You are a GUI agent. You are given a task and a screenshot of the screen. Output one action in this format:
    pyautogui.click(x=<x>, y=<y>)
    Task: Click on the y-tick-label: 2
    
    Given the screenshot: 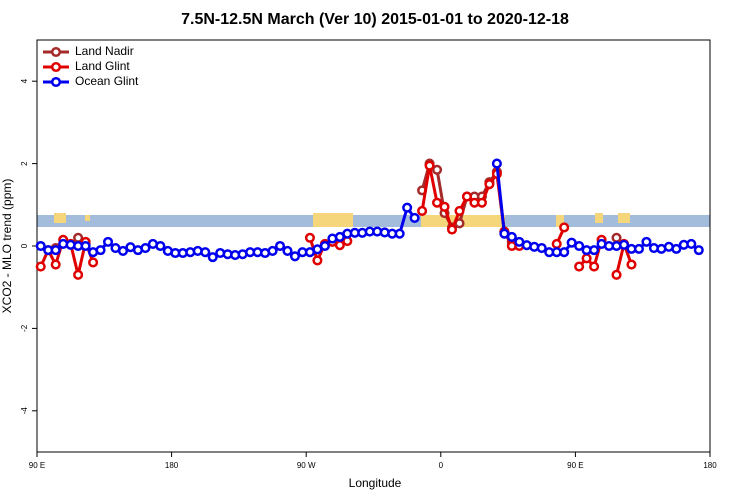 What is the action you would take?
    pyautogui.click(x=24, y=163)
    